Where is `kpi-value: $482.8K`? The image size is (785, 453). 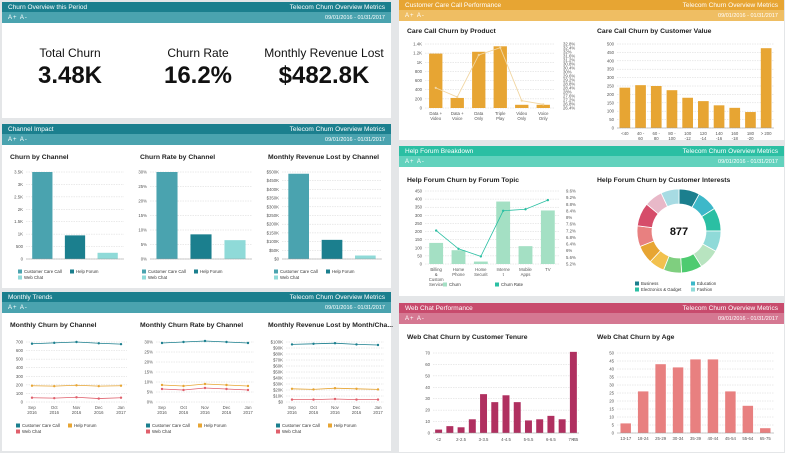
kpi-value: $482.8K is located at coordinates (324, 75).